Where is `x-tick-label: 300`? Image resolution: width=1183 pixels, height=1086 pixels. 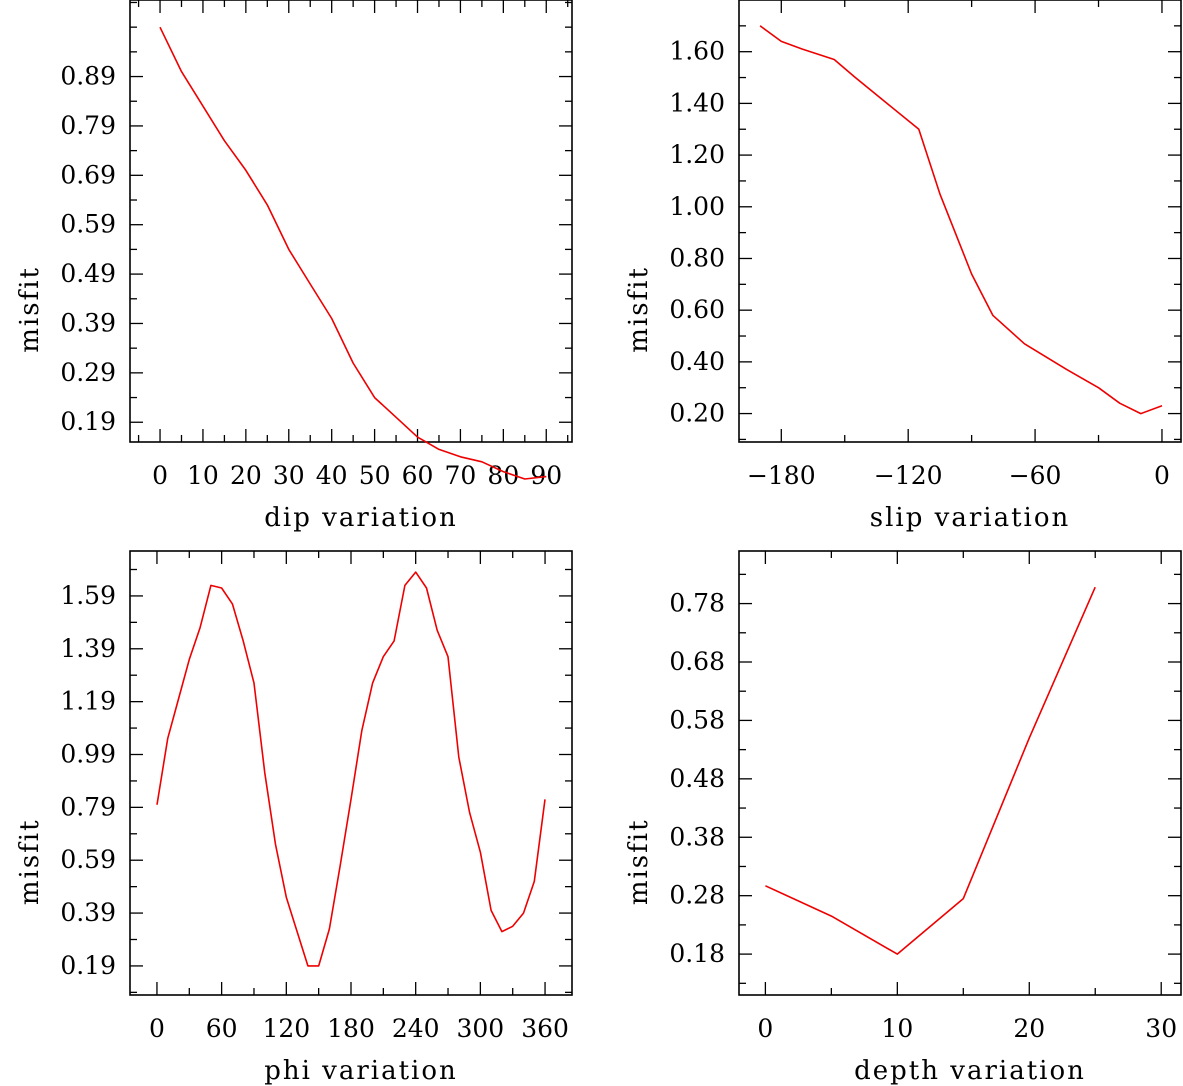 x-tick-label: 300 is located at coordinates (481, 1028).